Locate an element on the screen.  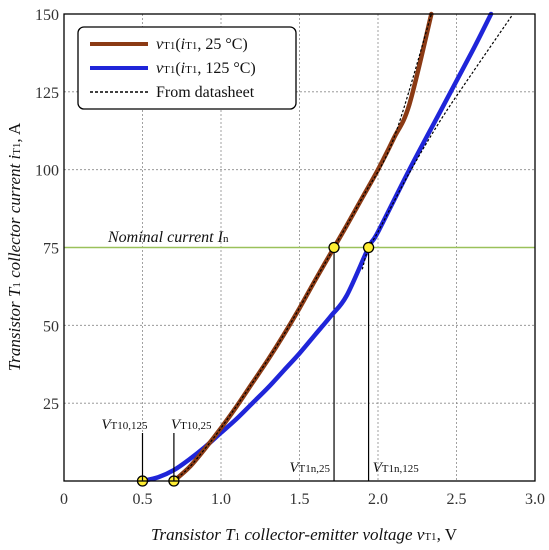
series-line-datasheet is located at coordinates (437, 141).